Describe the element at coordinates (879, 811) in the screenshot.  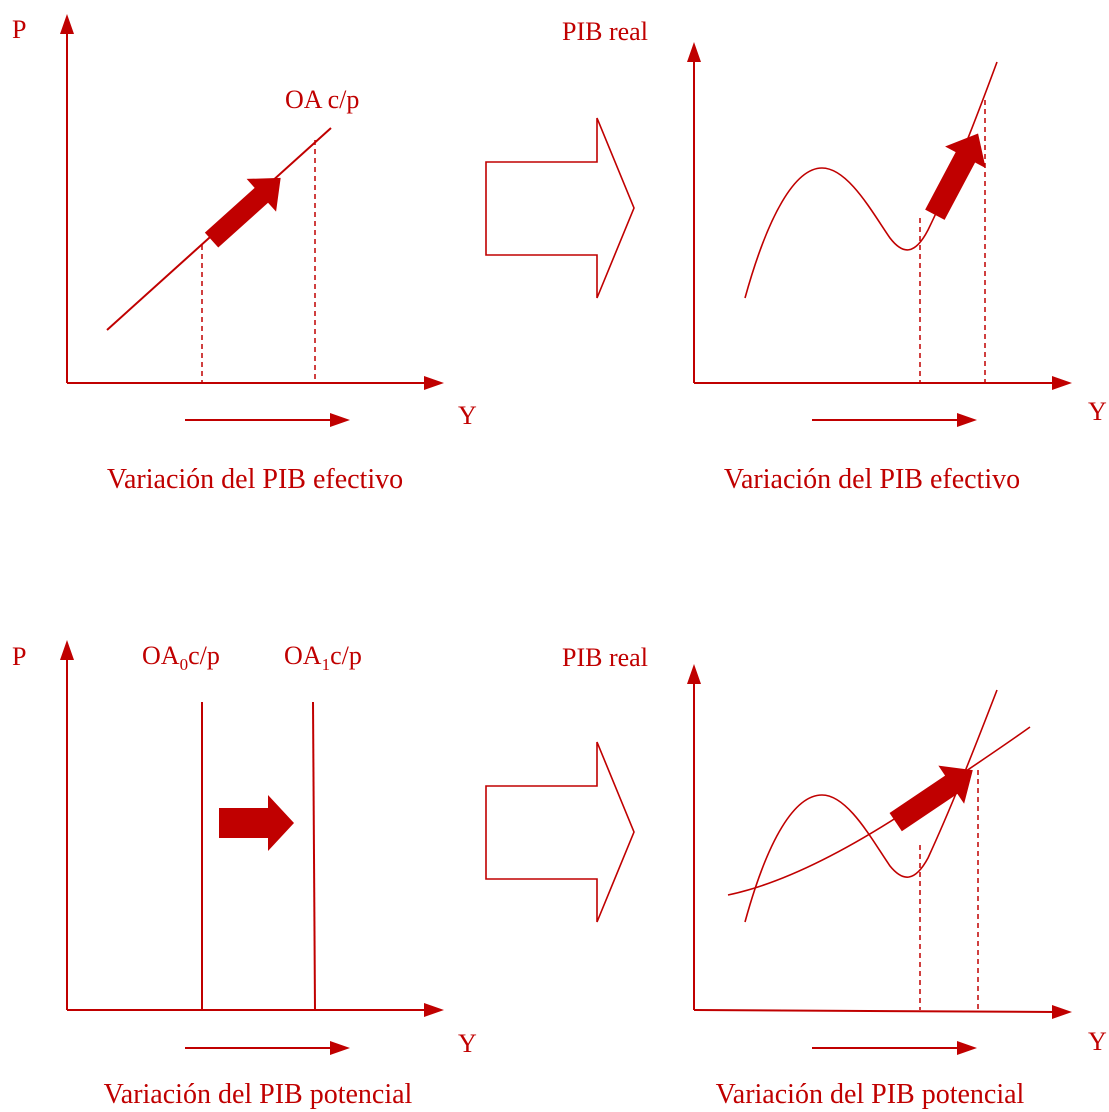
I see `potential-output-trend` at that location.